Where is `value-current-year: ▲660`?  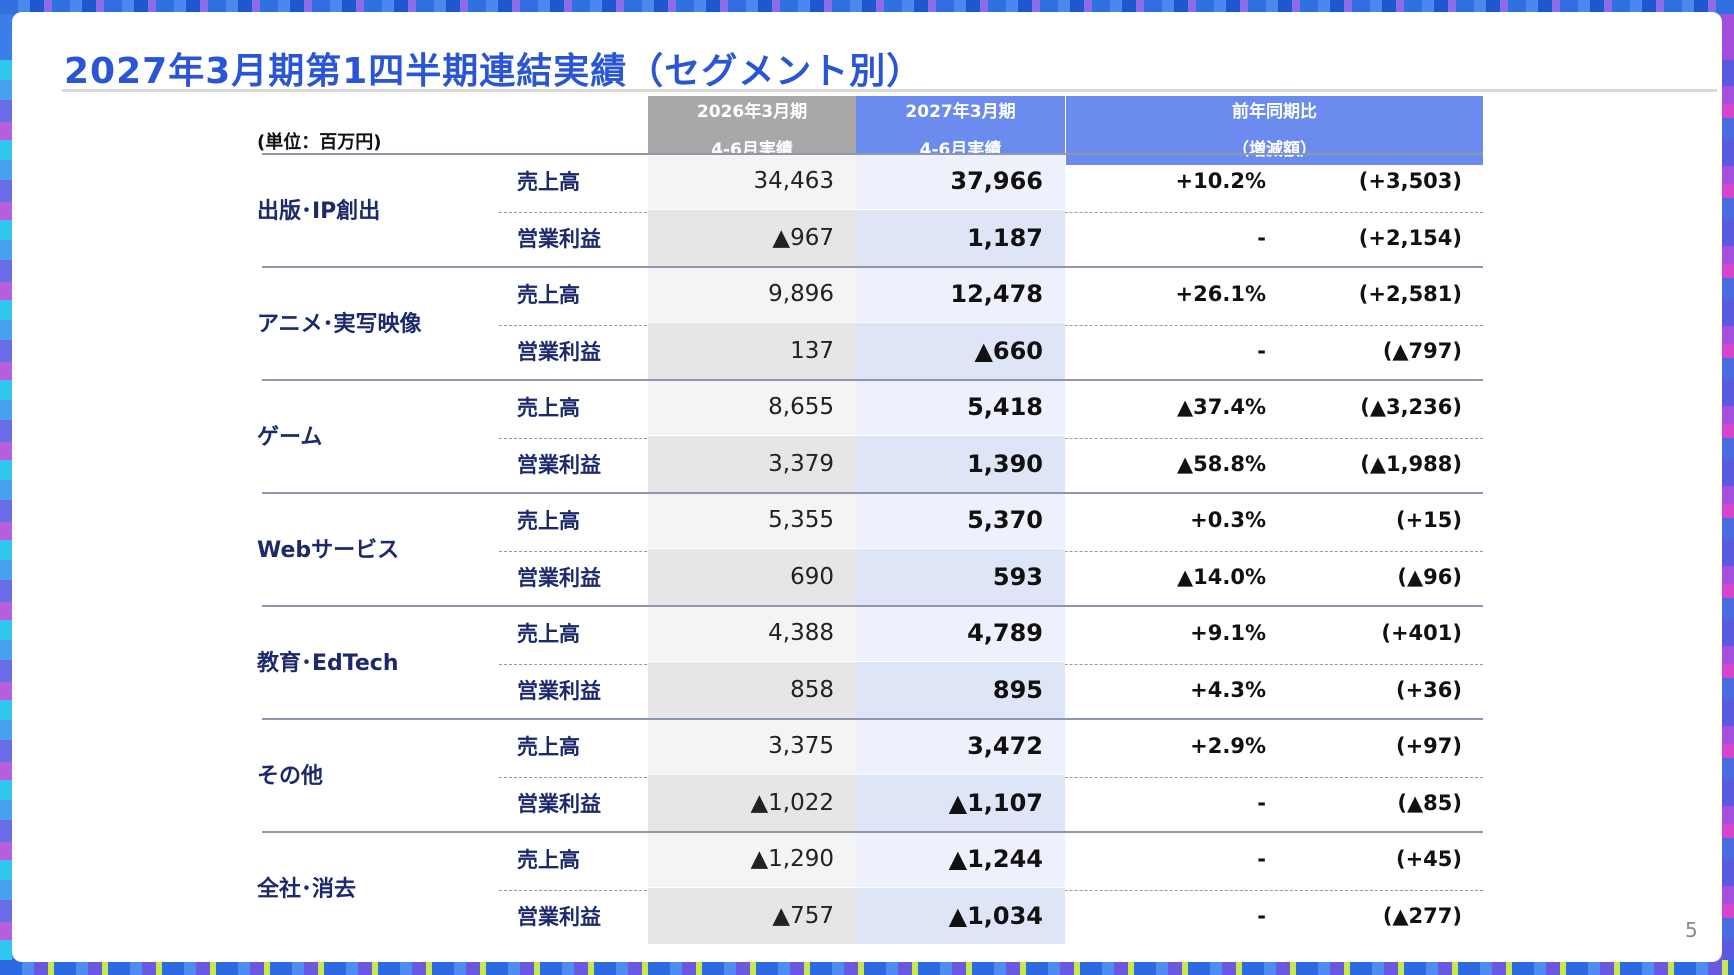 value-current-year: ▲660 is located at coordinates (960, 350).